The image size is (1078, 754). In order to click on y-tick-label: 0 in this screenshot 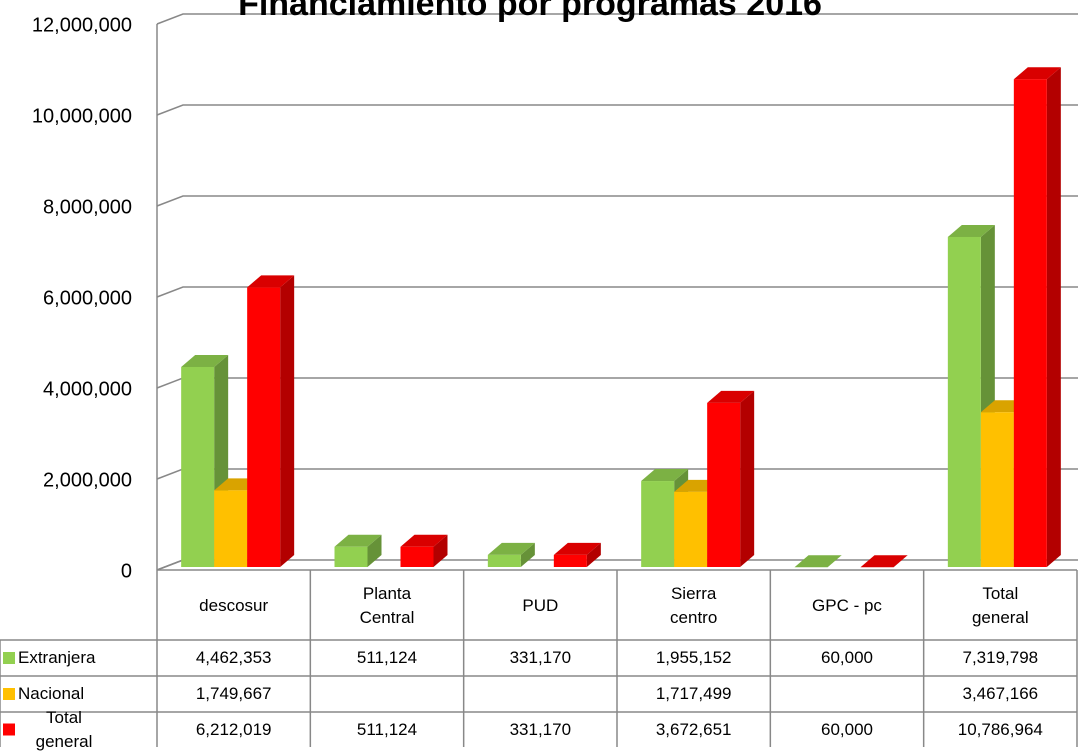, I will do `click(126, 571)`.